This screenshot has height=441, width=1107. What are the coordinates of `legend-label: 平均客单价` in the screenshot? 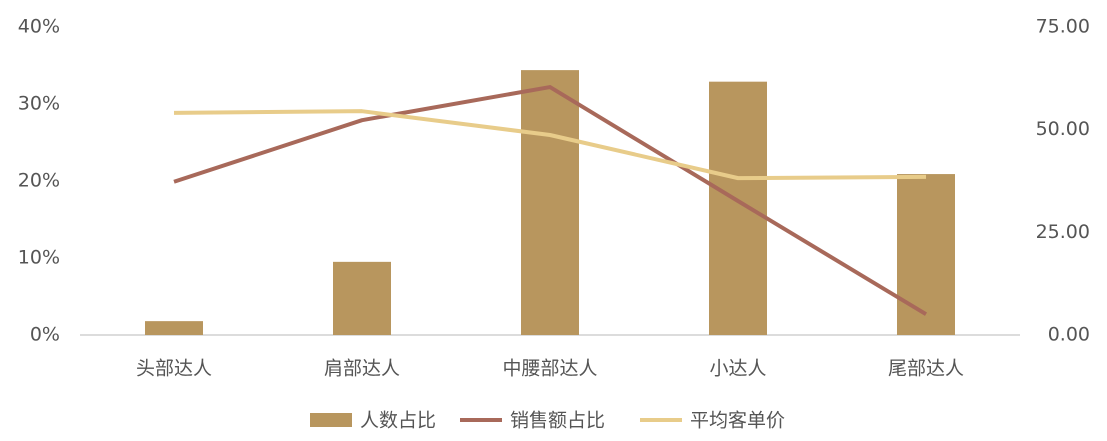 It's located at (737, 421).